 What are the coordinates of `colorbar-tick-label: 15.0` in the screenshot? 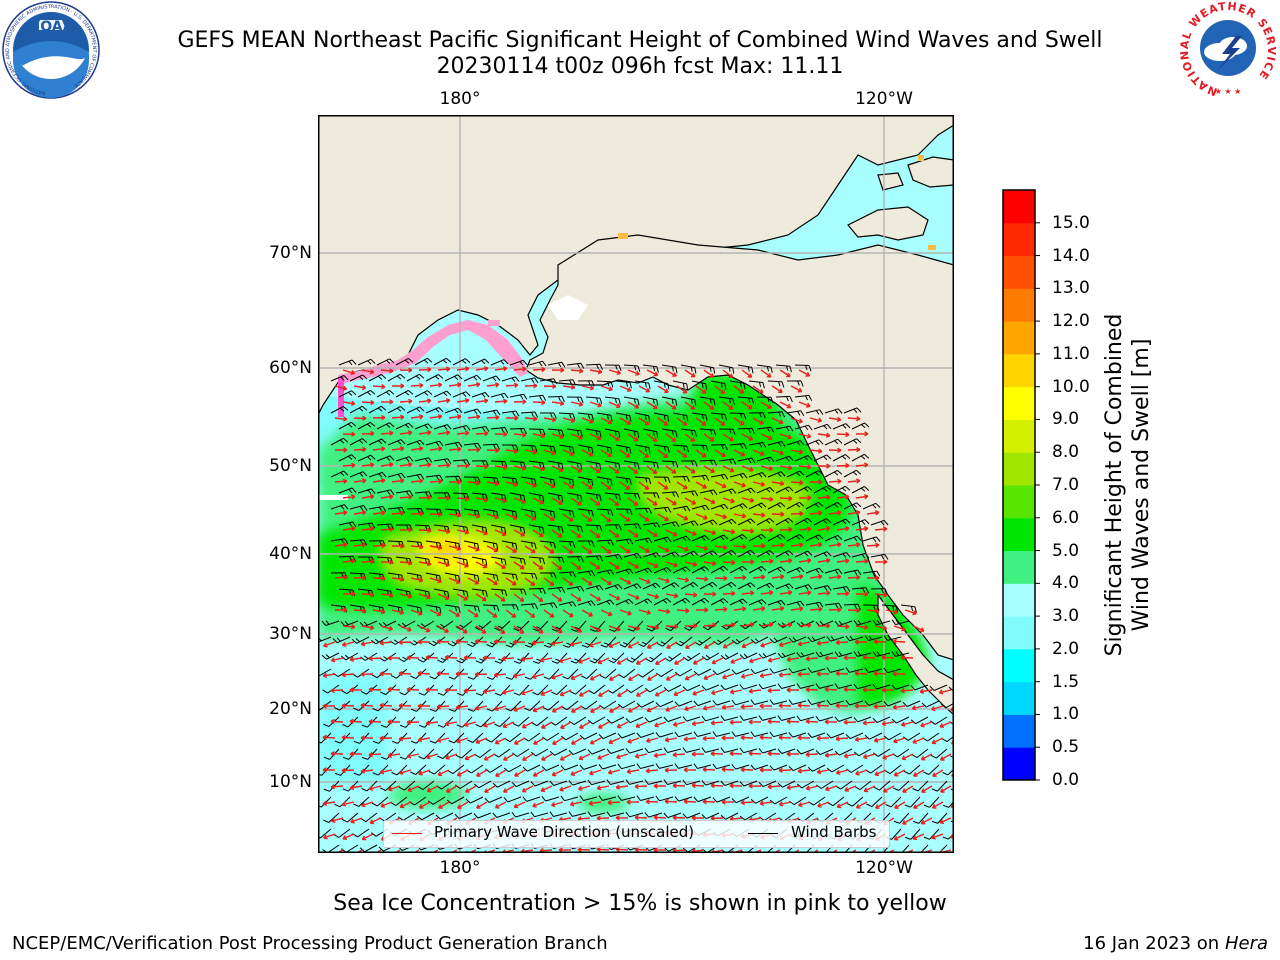 It's located at (1071, 222).